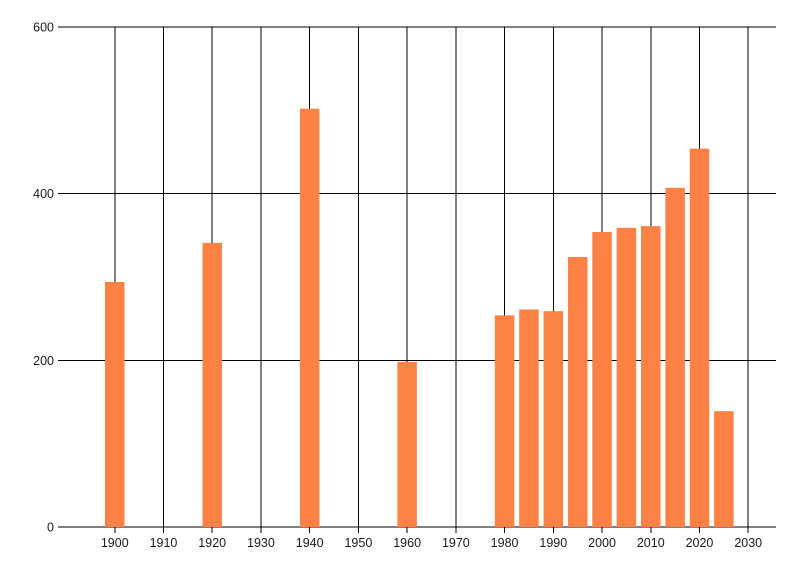  What do you see at coordinates (115, 404) in the screenshot?
I see `bar-1900` at bounding box center [115, 404].